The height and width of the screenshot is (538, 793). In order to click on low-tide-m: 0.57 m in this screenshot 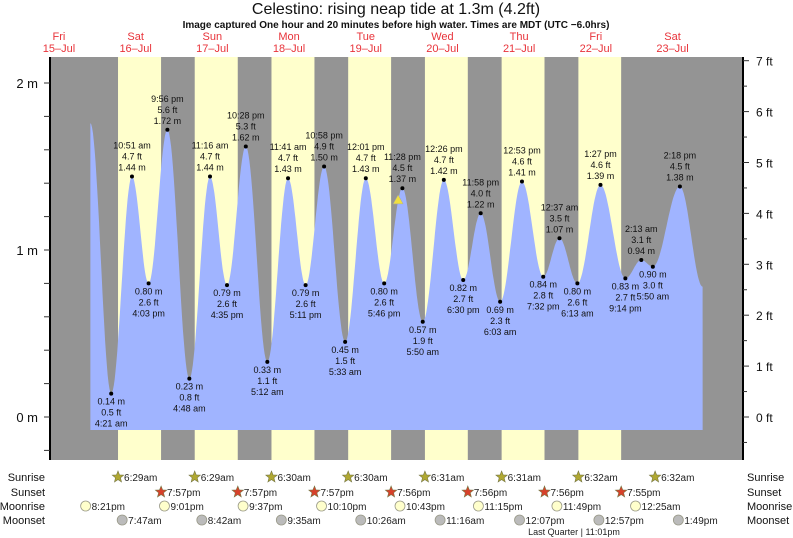, I will do `click(423, 330)`.